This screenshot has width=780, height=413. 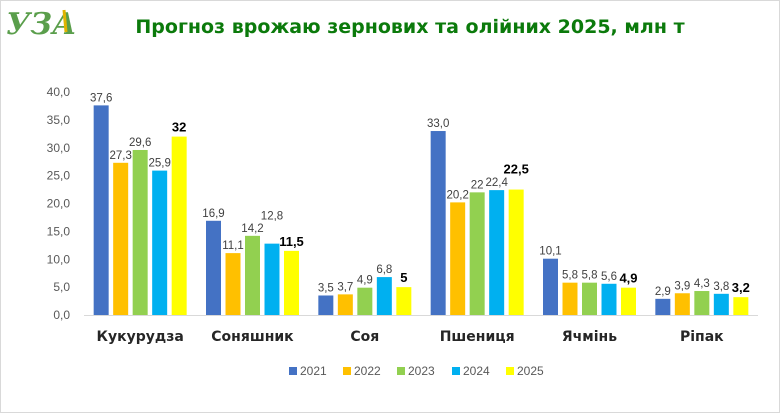 What do you see at coordinates (516, 169) in the screenshot?
I see `data-label: 22,5` at bounding box center [516, 169].